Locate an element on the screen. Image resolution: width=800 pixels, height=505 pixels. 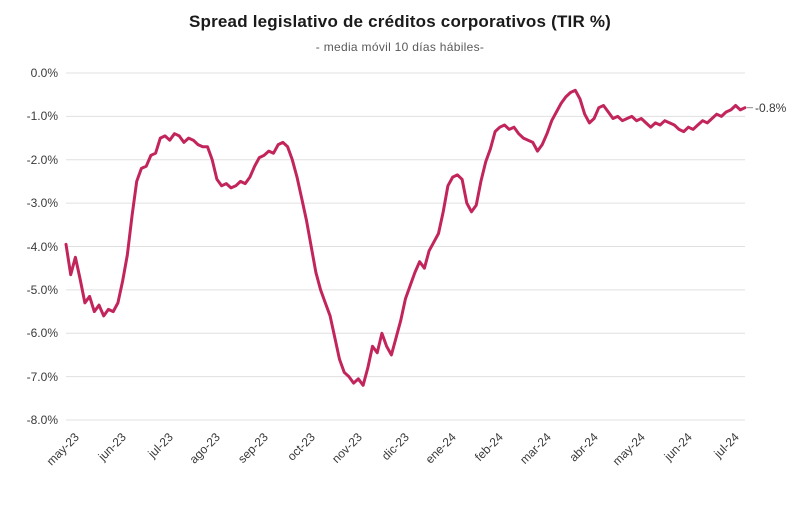
chart-subtitle: - media móvil 10 días hábiles- is located at coordinates (400, 47).